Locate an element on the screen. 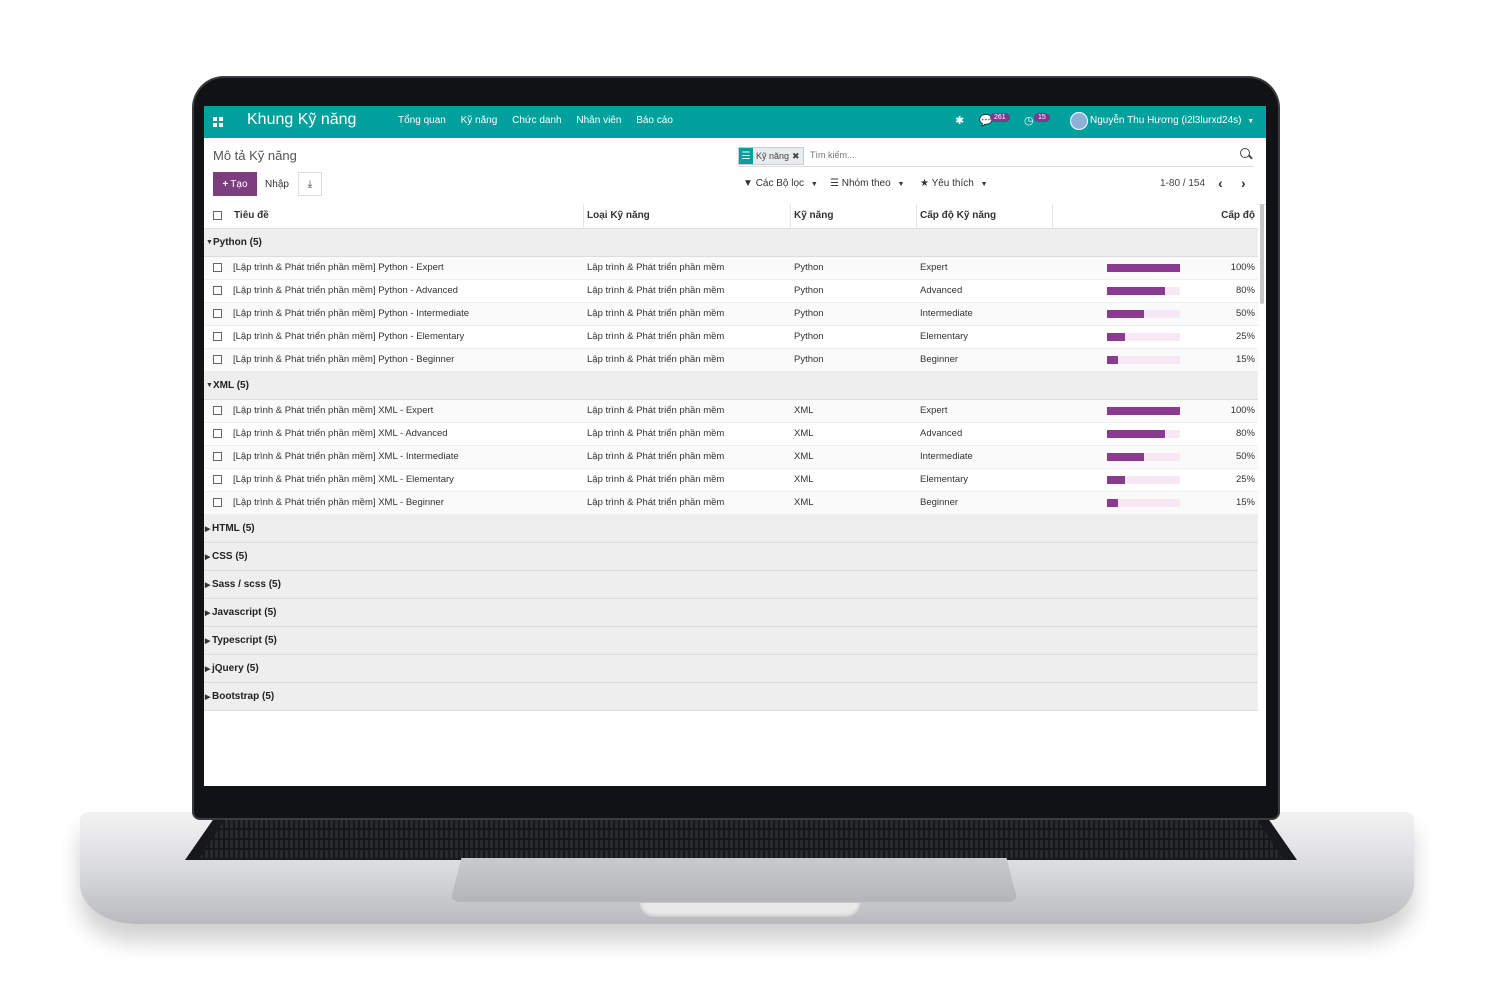 The width and height of the screenshot is (1500, 1000). activities-badge: 15 is located at coordinates (1042, 117).